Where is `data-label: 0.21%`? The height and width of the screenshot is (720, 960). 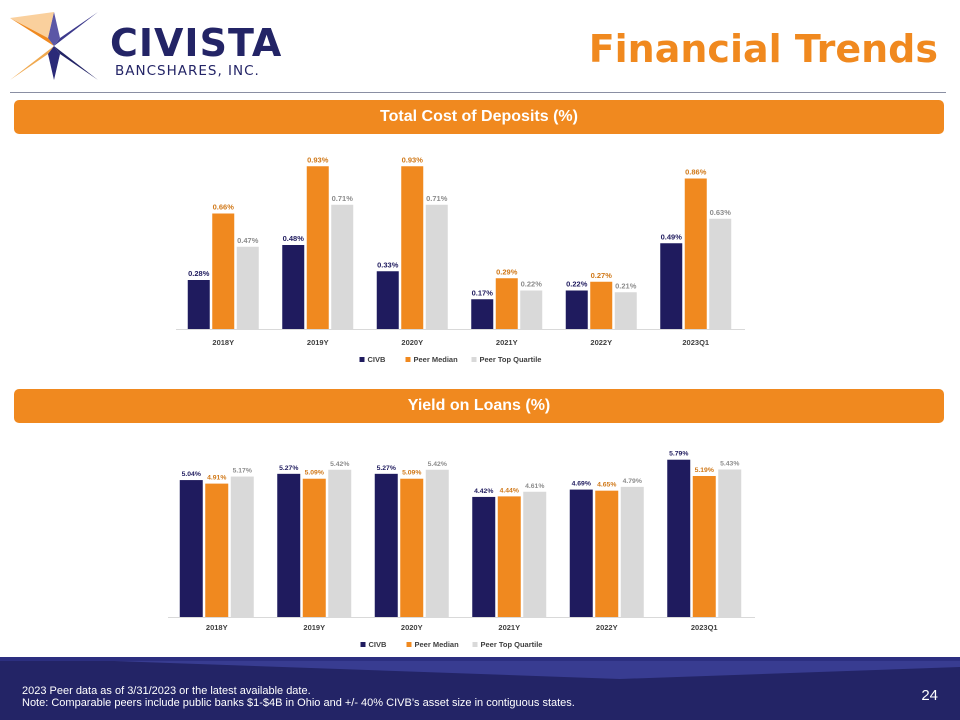
data-label: 0.21% is located at coordinates (626, 285).